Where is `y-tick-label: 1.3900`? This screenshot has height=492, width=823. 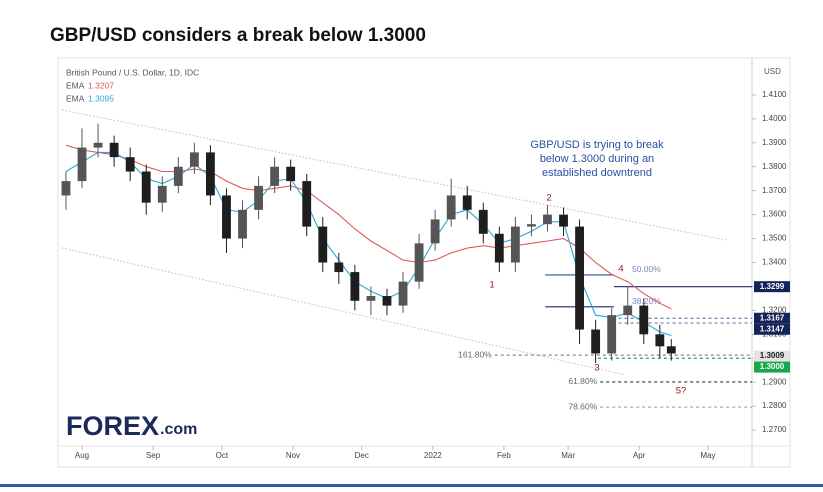
y-tick-label: 1.3900 is located at coordinates (774, 142).